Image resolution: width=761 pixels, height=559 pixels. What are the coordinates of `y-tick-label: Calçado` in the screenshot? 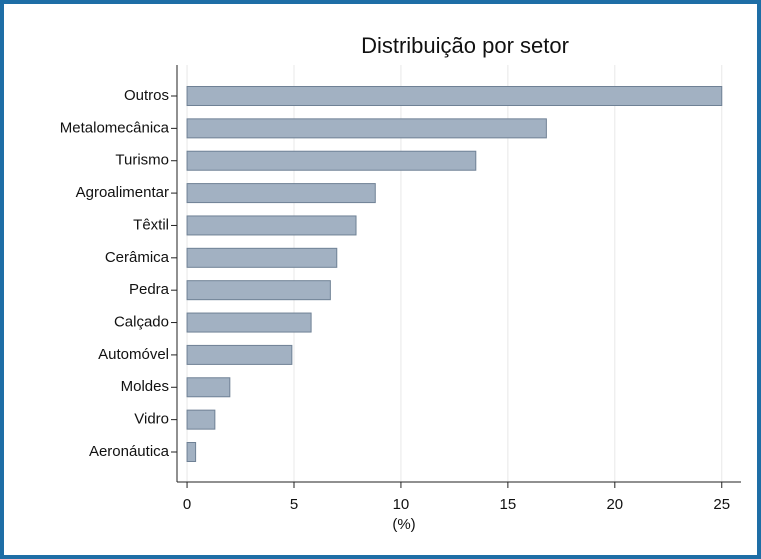 It's located at (141, 322).